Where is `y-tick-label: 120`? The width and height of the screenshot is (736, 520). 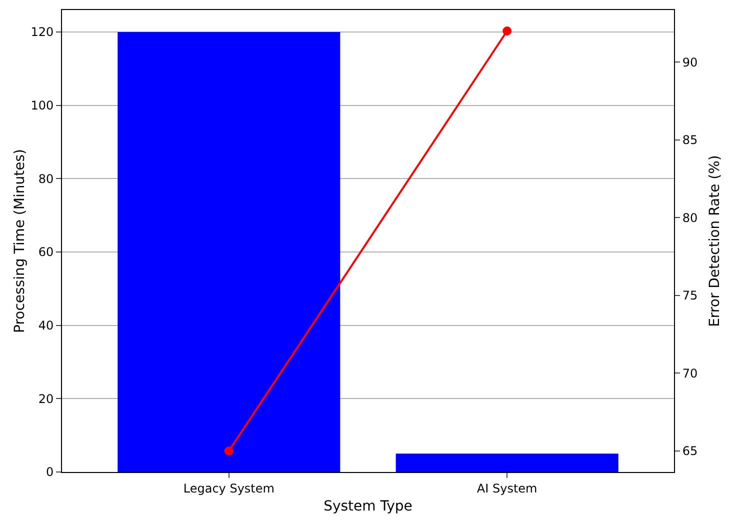 y-tick-label: 120 is located at coordinates (42, 32).